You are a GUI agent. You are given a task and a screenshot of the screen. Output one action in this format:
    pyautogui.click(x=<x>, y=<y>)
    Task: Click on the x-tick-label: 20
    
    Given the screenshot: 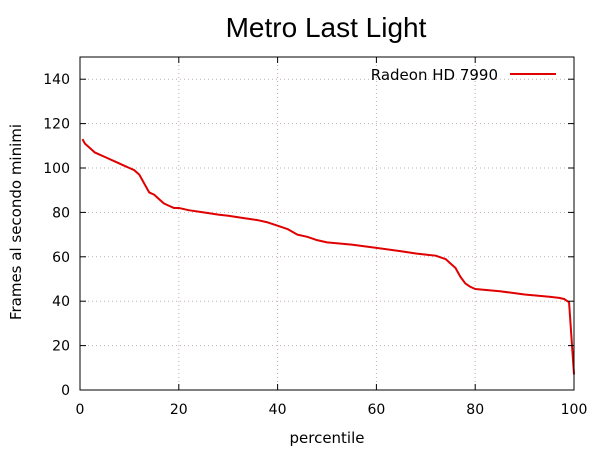 What is the action you would take?
    pyautogui.click(x=179, y=410)
    